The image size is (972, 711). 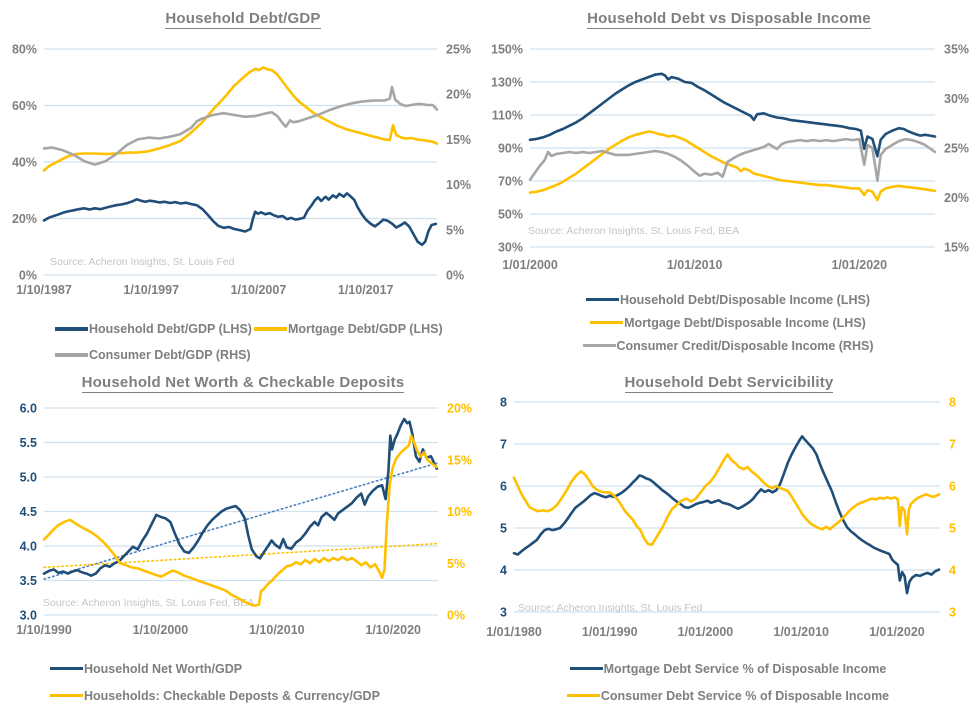 What do you see at coordinates (952, 487) in the screenshot?
I see `y-axis-tick-label-right: 6` at bounding box center [952, 487].